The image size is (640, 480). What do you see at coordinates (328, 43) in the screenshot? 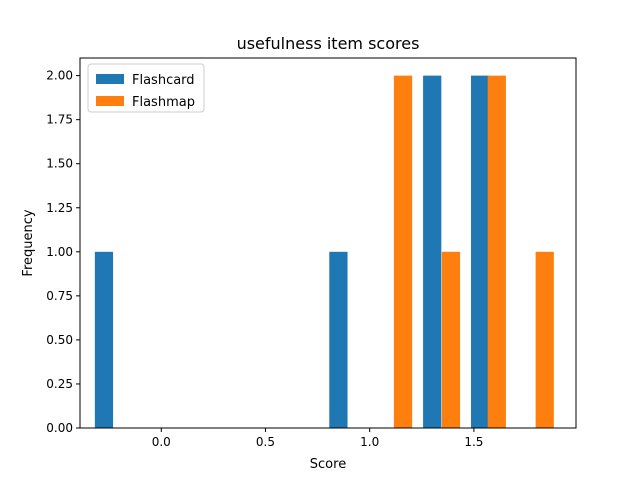
I see `chart-title: usefulness item scores` at bounding box center [328, 43].